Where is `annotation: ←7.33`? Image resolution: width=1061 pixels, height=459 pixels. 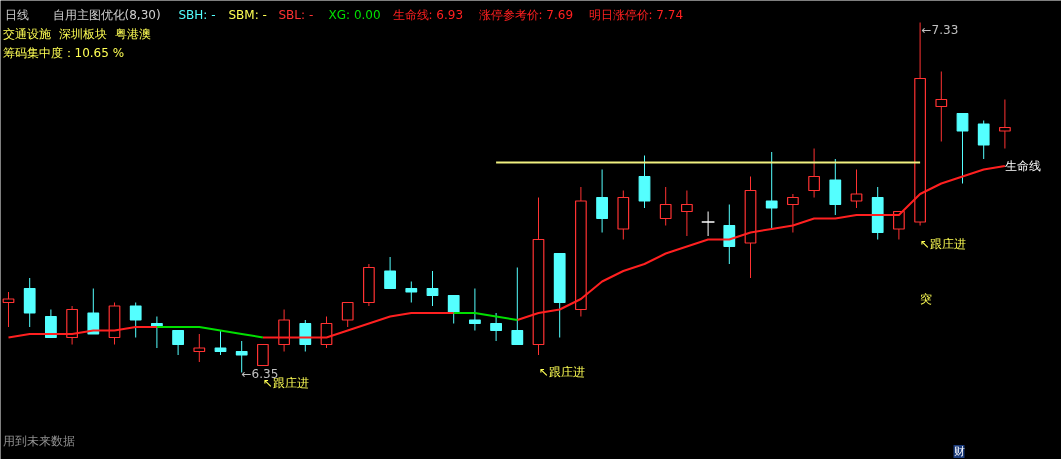
annotation: ←7.33 is located at coordinates (940, 29).